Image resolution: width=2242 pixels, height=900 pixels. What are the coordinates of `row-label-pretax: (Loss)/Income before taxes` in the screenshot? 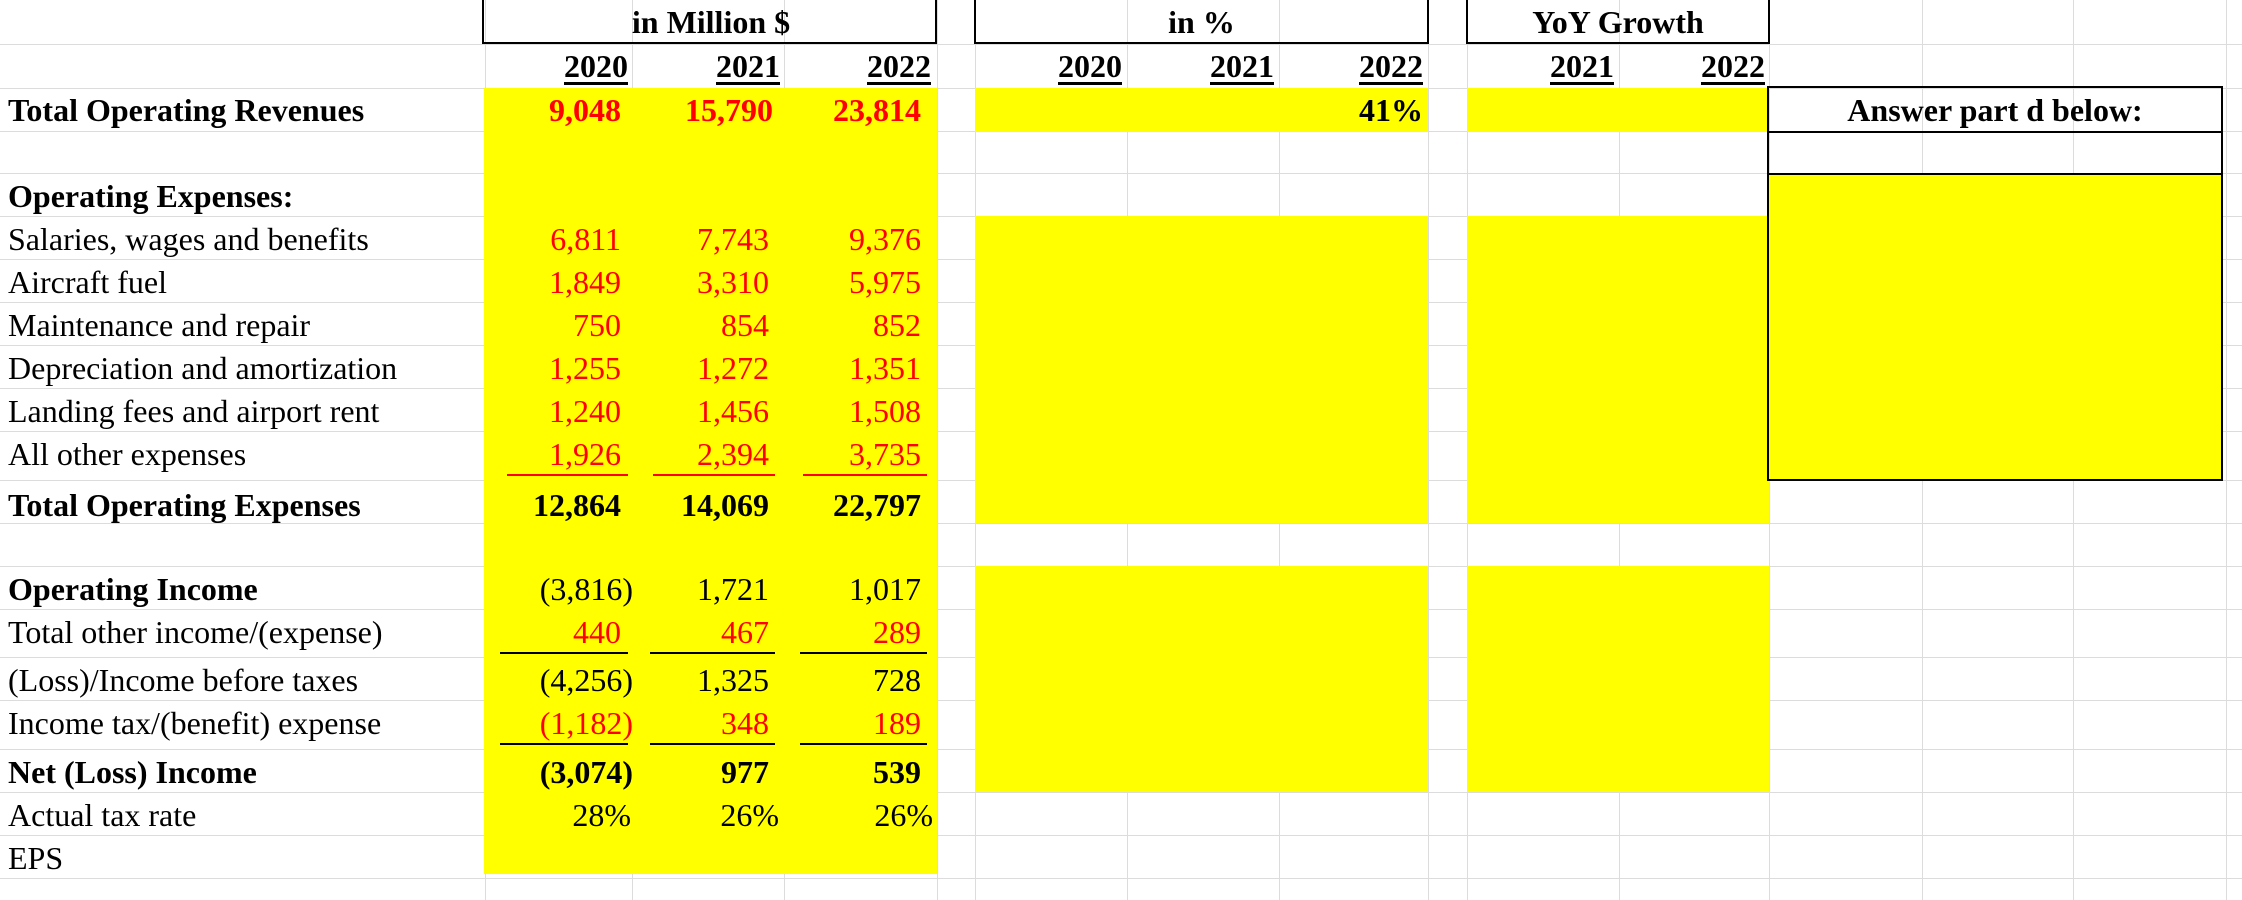 It's located at (183, 680).